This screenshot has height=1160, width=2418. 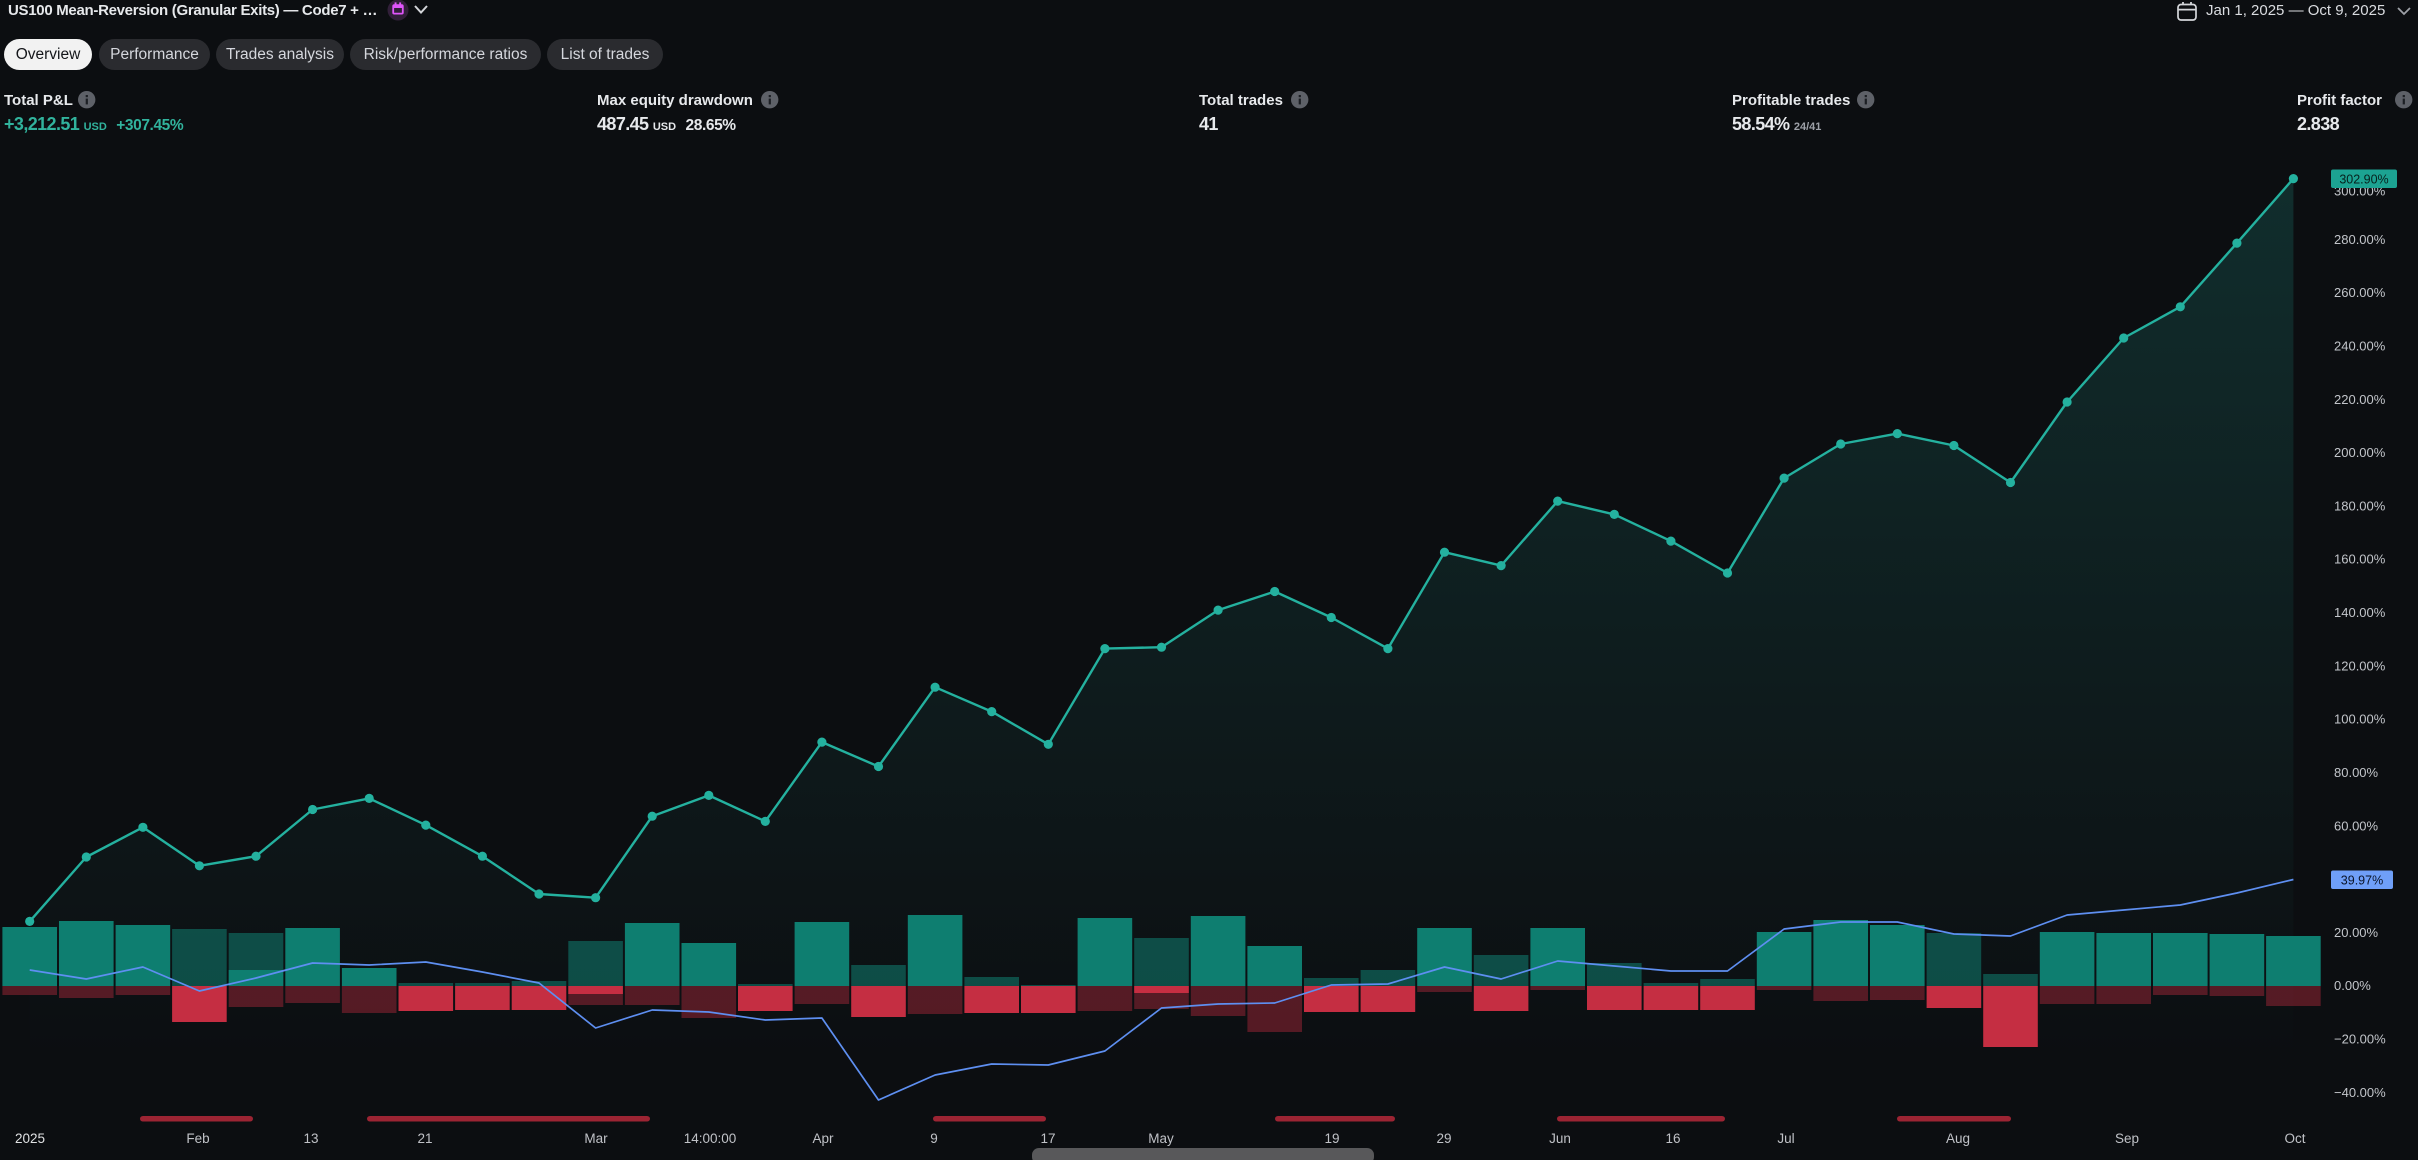 What do you see at coordinates (1443, 1138) in the screenshot?
I see `svg-text: 29` at bounding box center [1443, 1138].